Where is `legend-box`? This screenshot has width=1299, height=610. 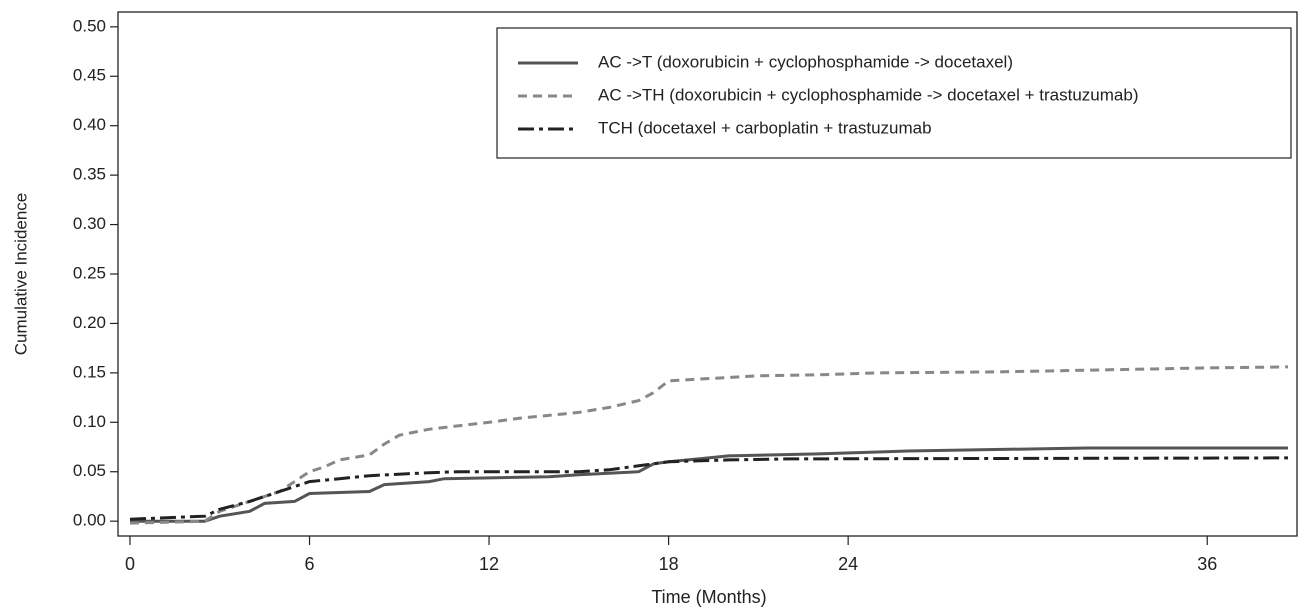
legend-box is located at coordinates (894, 93).